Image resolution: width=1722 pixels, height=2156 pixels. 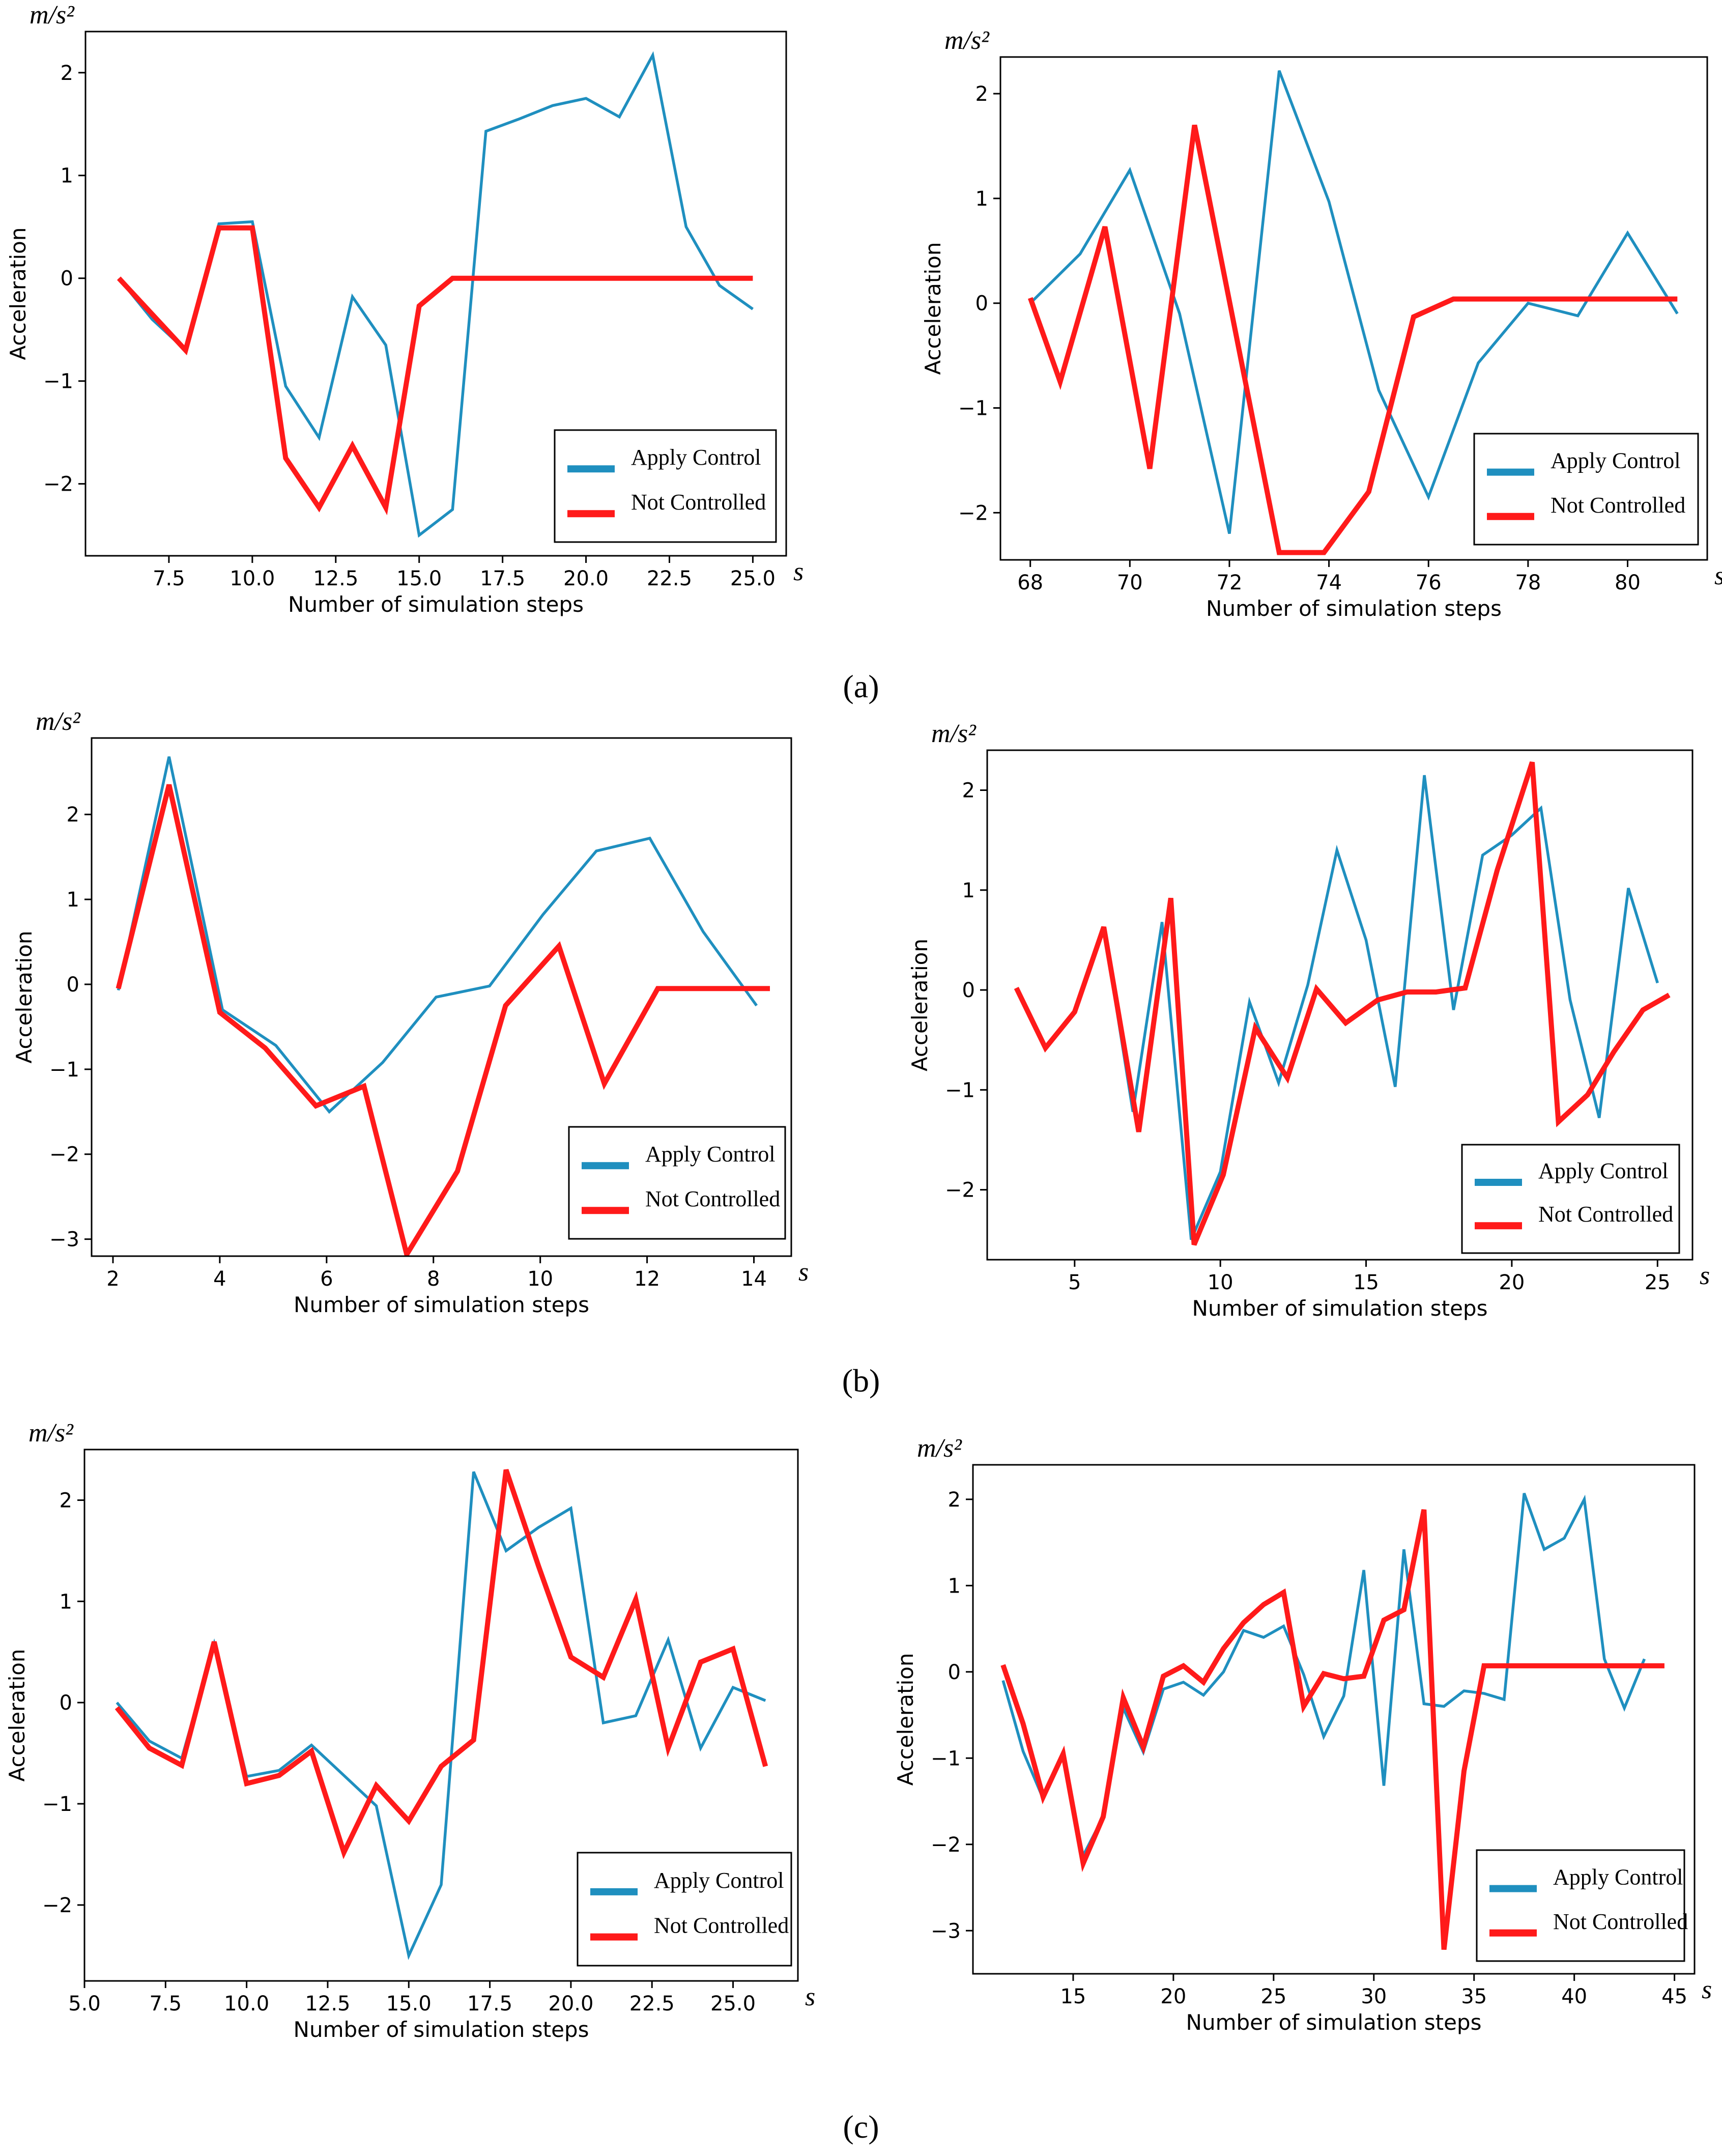 I want to click on x-tick-label: 5, so click(x=1074, y=1282).